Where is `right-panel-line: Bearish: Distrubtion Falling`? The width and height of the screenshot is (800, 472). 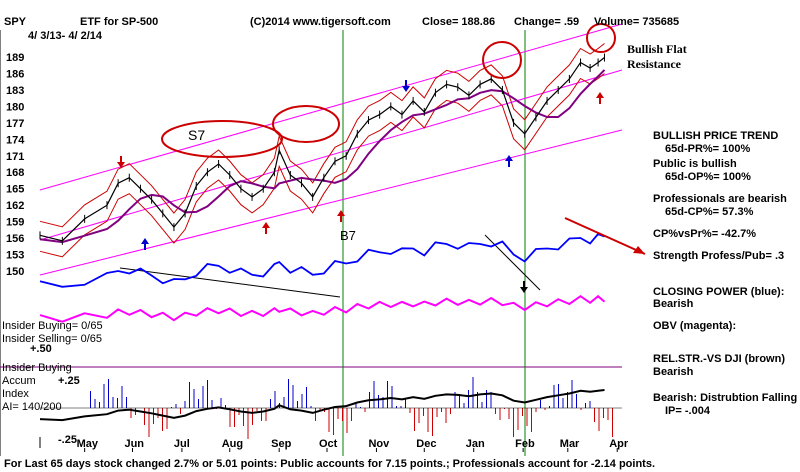
right-panel-line: Bearish: Distrubtion Falling is located at coordinates (725, 398).